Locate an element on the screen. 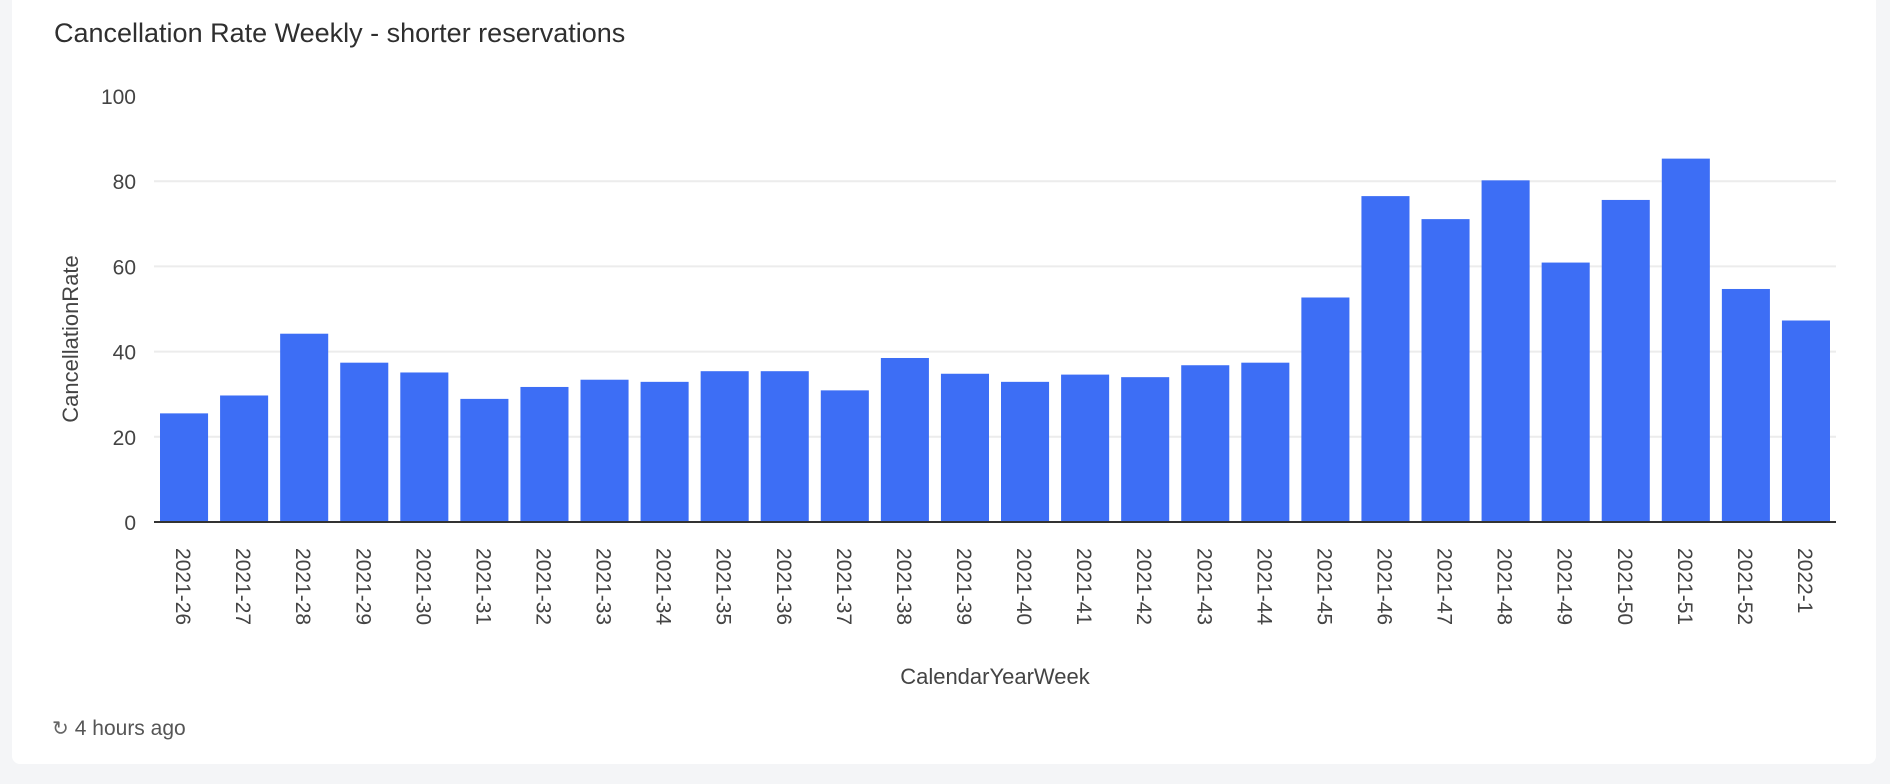 The width and height of the screenshot is (1890, 784). x-tick-label: 2021-44 is located at coordinates (1263, 586).